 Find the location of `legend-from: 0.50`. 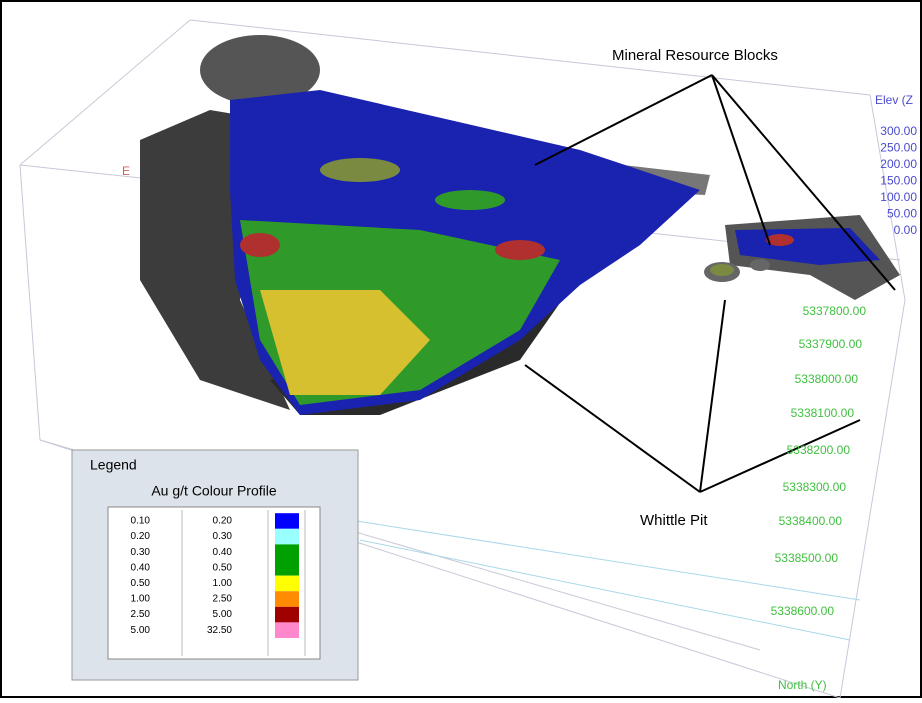

legend-from: 0.50 is located at coordinates (141, 583).